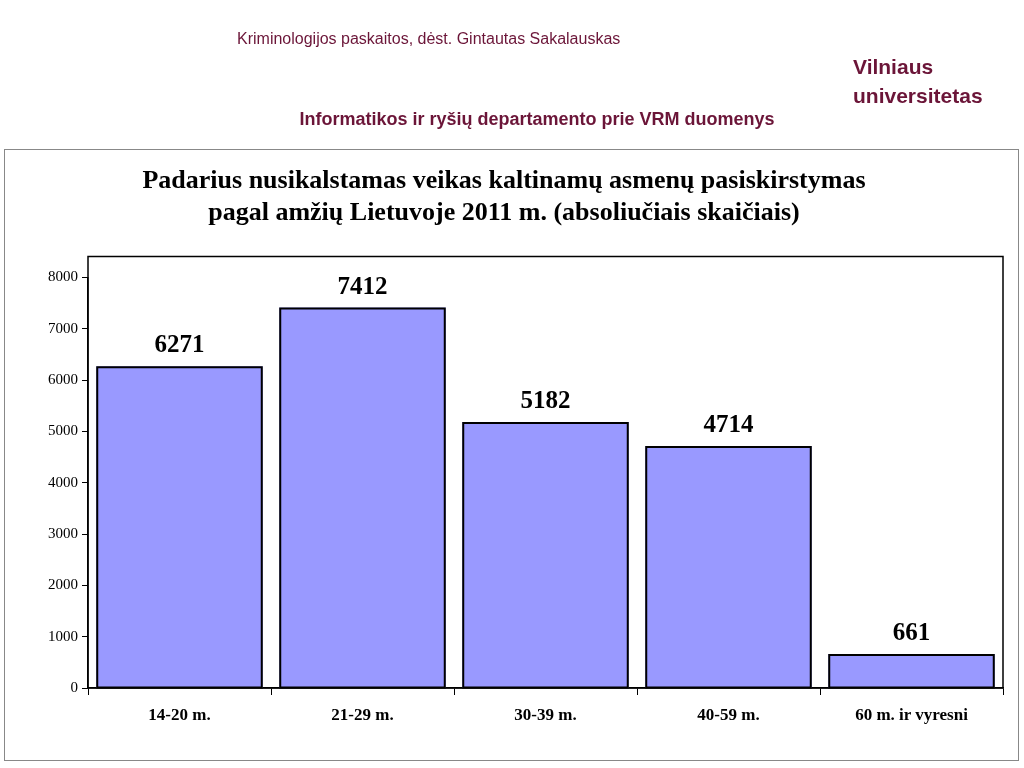 This screenshot has width=1024, height=768. Describe the element at coordinates (179, 344) in the screenshot. I see `data-label: 6271` at that location.